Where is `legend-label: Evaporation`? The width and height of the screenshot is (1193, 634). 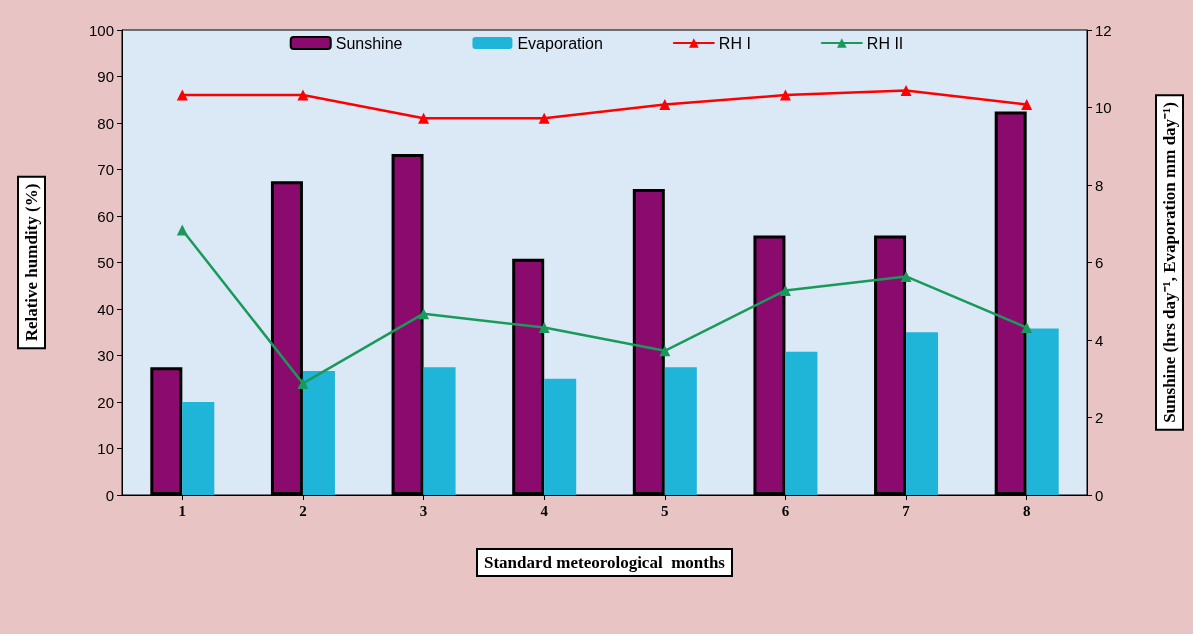 legend-label: Evaporation is located at coordinates (560, 43).